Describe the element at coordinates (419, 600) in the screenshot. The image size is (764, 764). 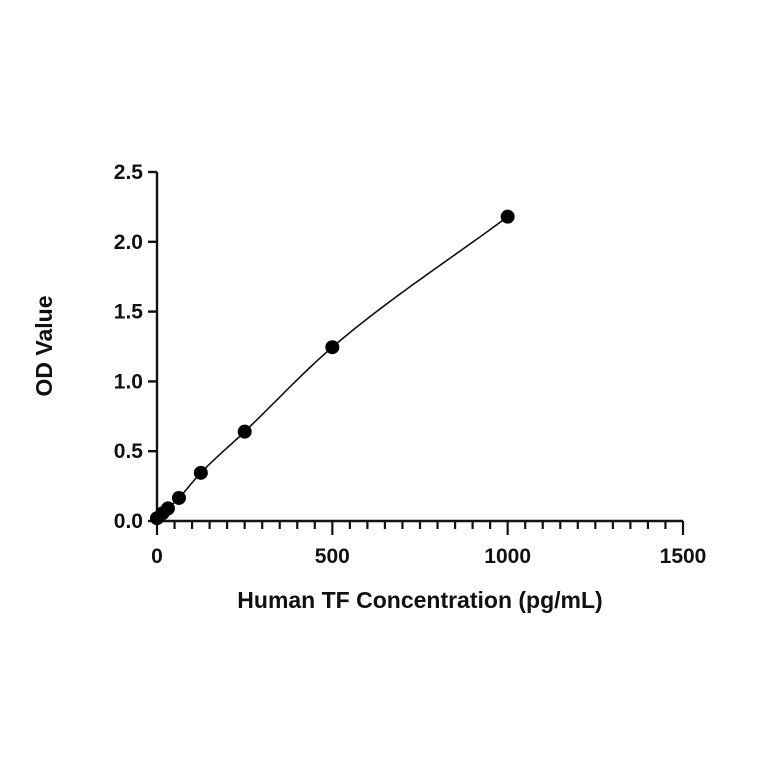
I see `x-axis-title: Human TF Concentration (pg/mL)` at that location.